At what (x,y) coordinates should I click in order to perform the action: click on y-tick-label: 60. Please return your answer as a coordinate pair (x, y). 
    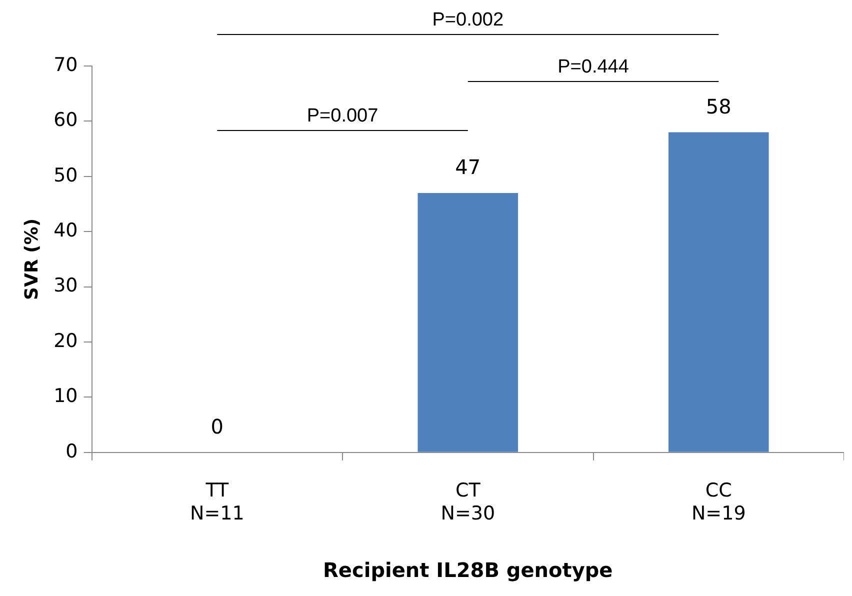
    Looking at the image, I should click on (66, 120).